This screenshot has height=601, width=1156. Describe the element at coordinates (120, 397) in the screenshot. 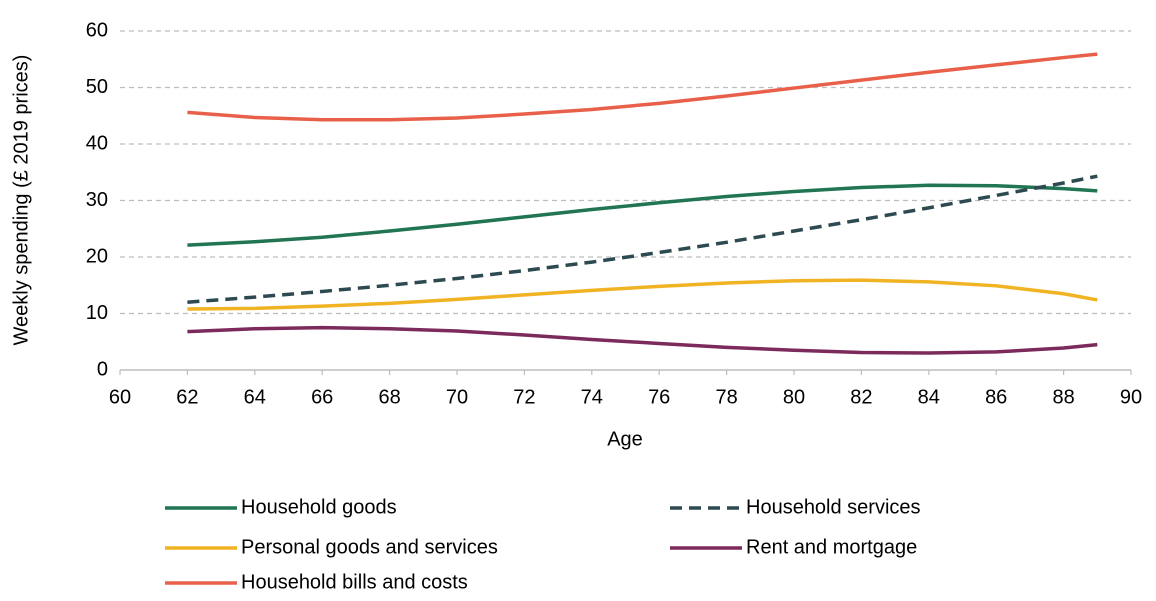

I see `x-tick-label: 60` at that location.